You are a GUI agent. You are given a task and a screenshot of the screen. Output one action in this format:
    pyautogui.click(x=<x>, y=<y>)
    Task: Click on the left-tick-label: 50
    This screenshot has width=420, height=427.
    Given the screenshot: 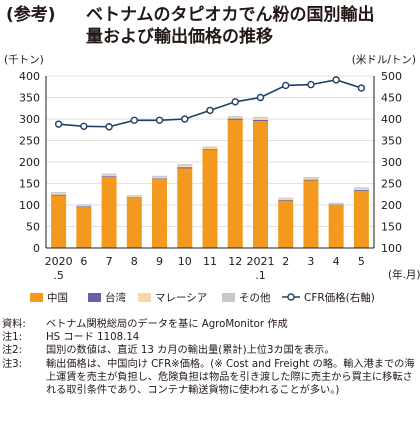 What is the action you would take?
    pyautogui.click(x=33, y=227)
    